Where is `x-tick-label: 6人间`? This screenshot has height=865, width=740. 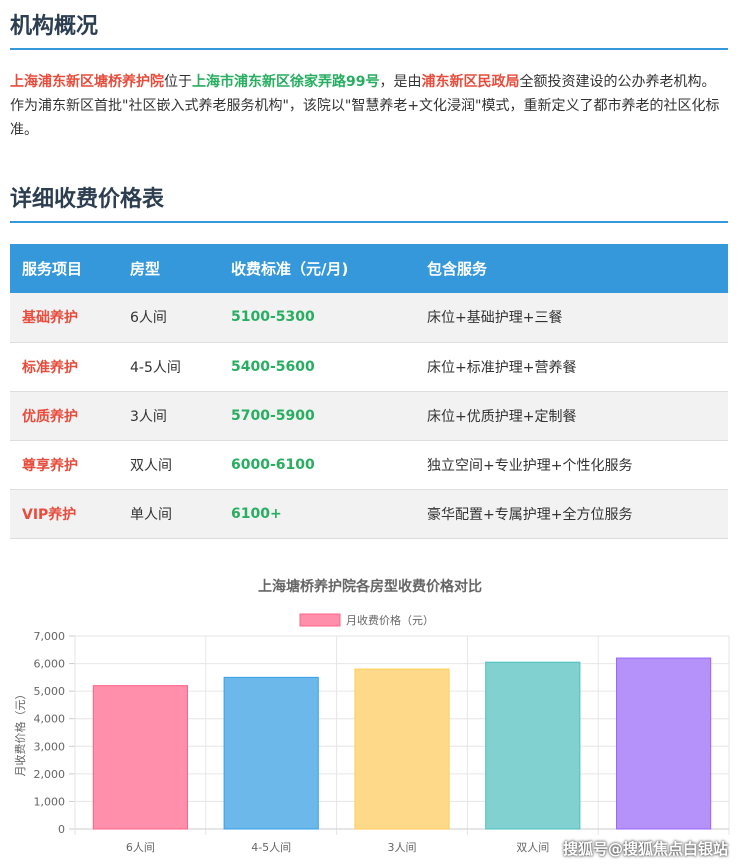
x-tick-label: 6人间 is located at coordinates (140, 847).